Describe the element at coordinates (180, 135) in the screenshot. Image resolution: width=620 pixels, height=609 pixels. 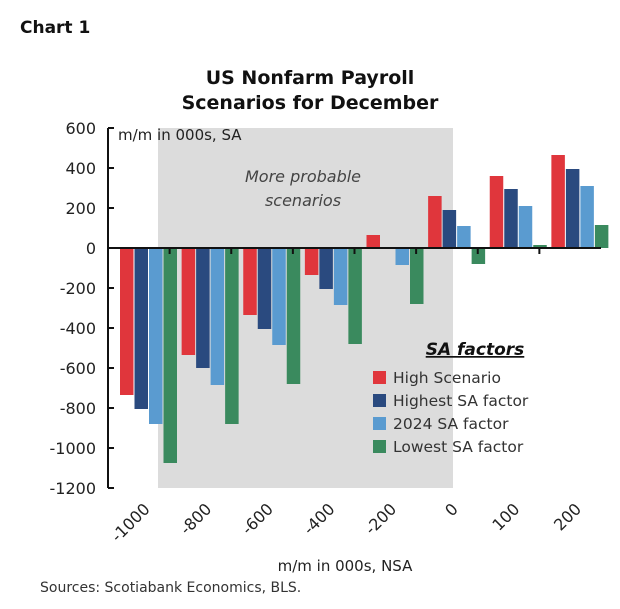
I see `y-axis-label: m/m in 000s, SA` at that location.